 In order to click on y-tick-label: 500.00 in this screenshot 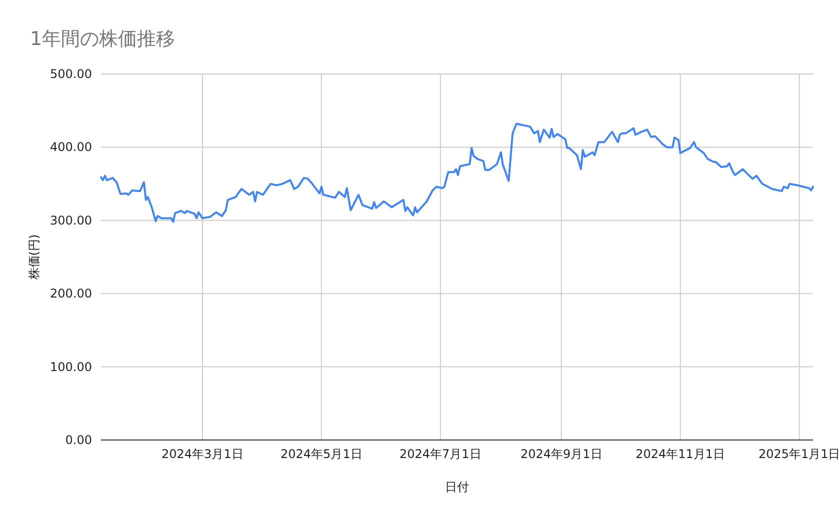, I will do `click(71, 74)`.